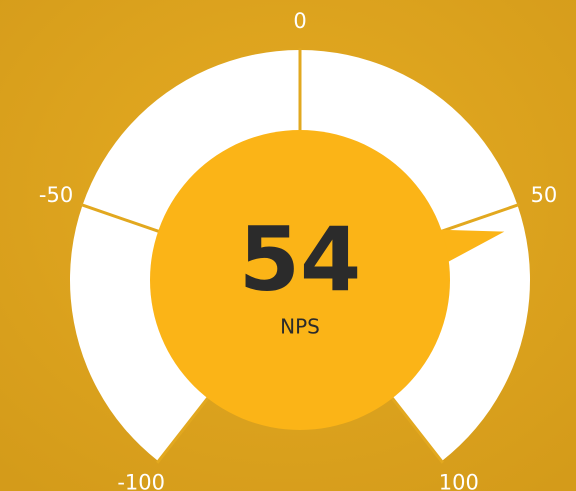 This screenshot has height=491, width=576. I want to click on gauge-value: 54, so click(300, 259).